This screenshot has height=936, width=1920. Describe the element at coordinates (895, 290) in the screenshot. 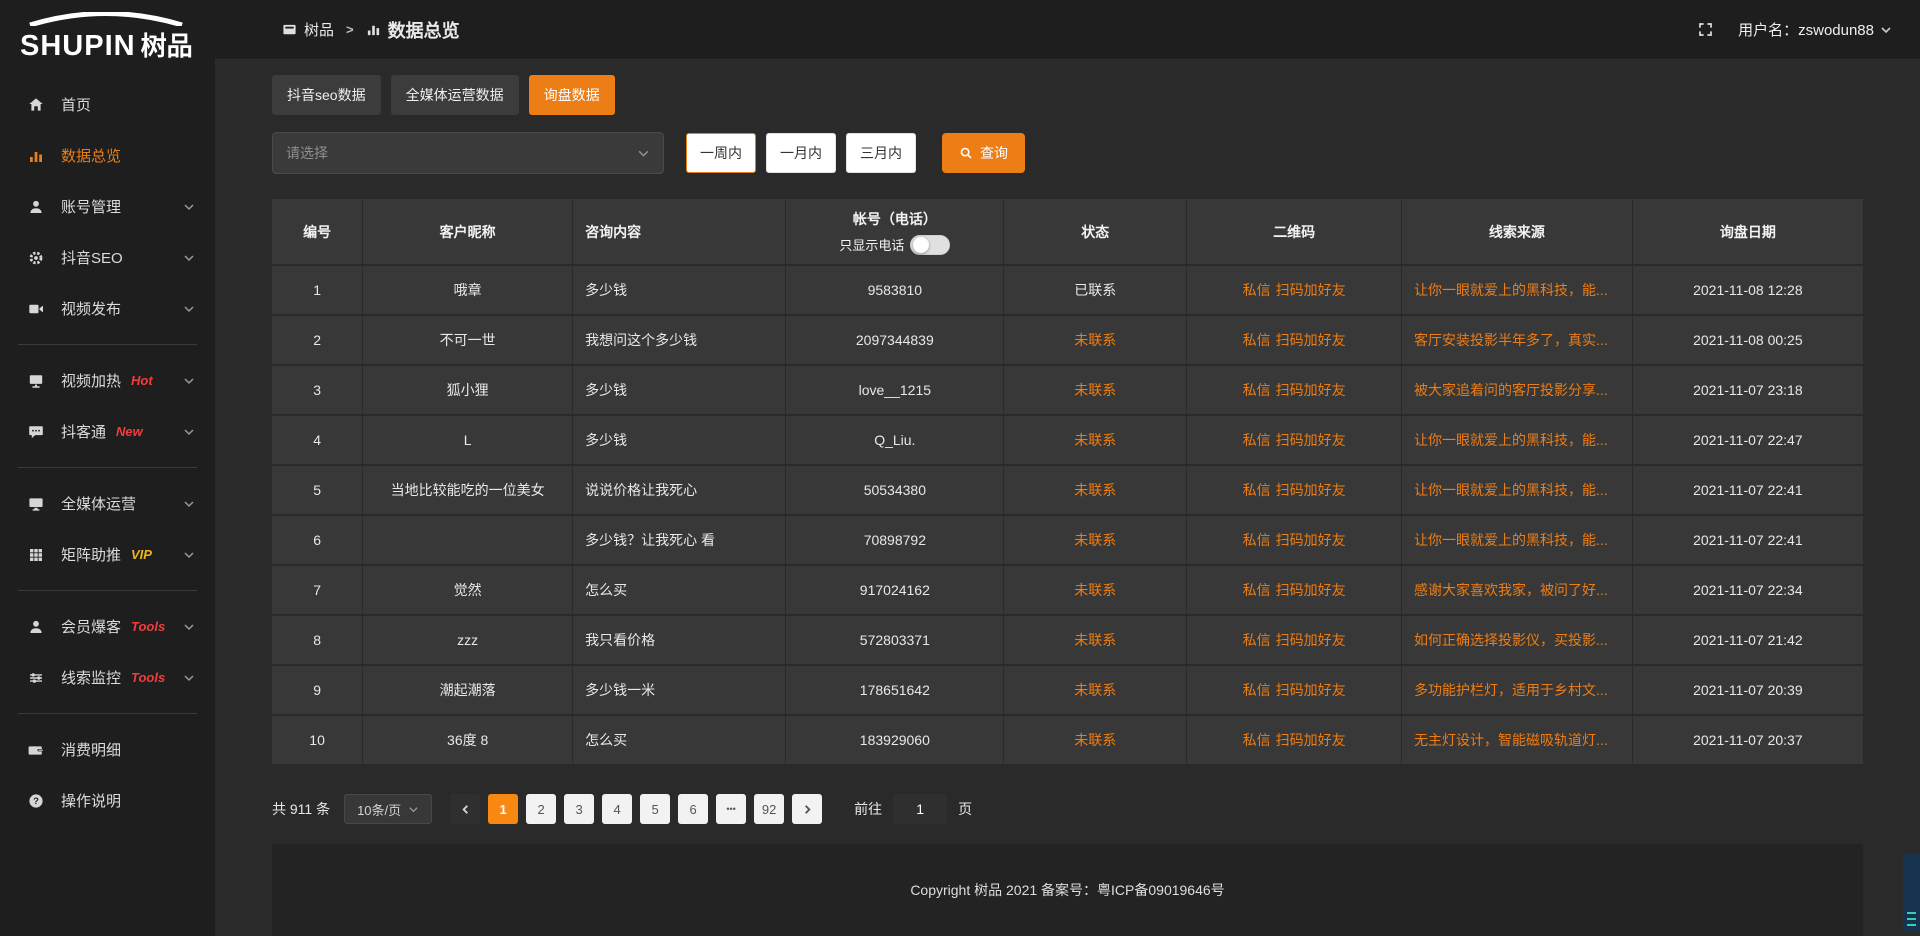

I see `cell-account: 9583810` at that location.